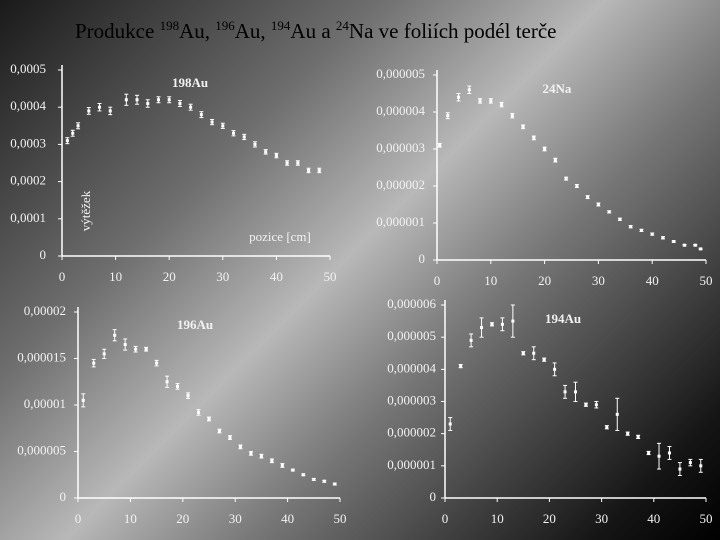 Image resolution: width=720 pixels, height=540 pixels. What do you see at coordinates (411, 303) in the screenshot?
I see `y-tick-label: 0,000006` at bounding box center [411, 303].